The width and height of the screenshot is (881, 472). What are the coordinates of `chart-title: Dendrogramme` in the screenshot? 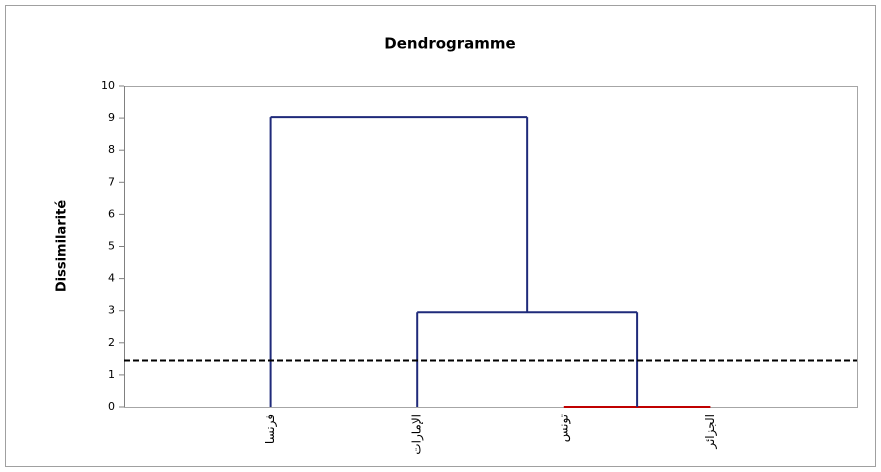 It's located at (449, 44).